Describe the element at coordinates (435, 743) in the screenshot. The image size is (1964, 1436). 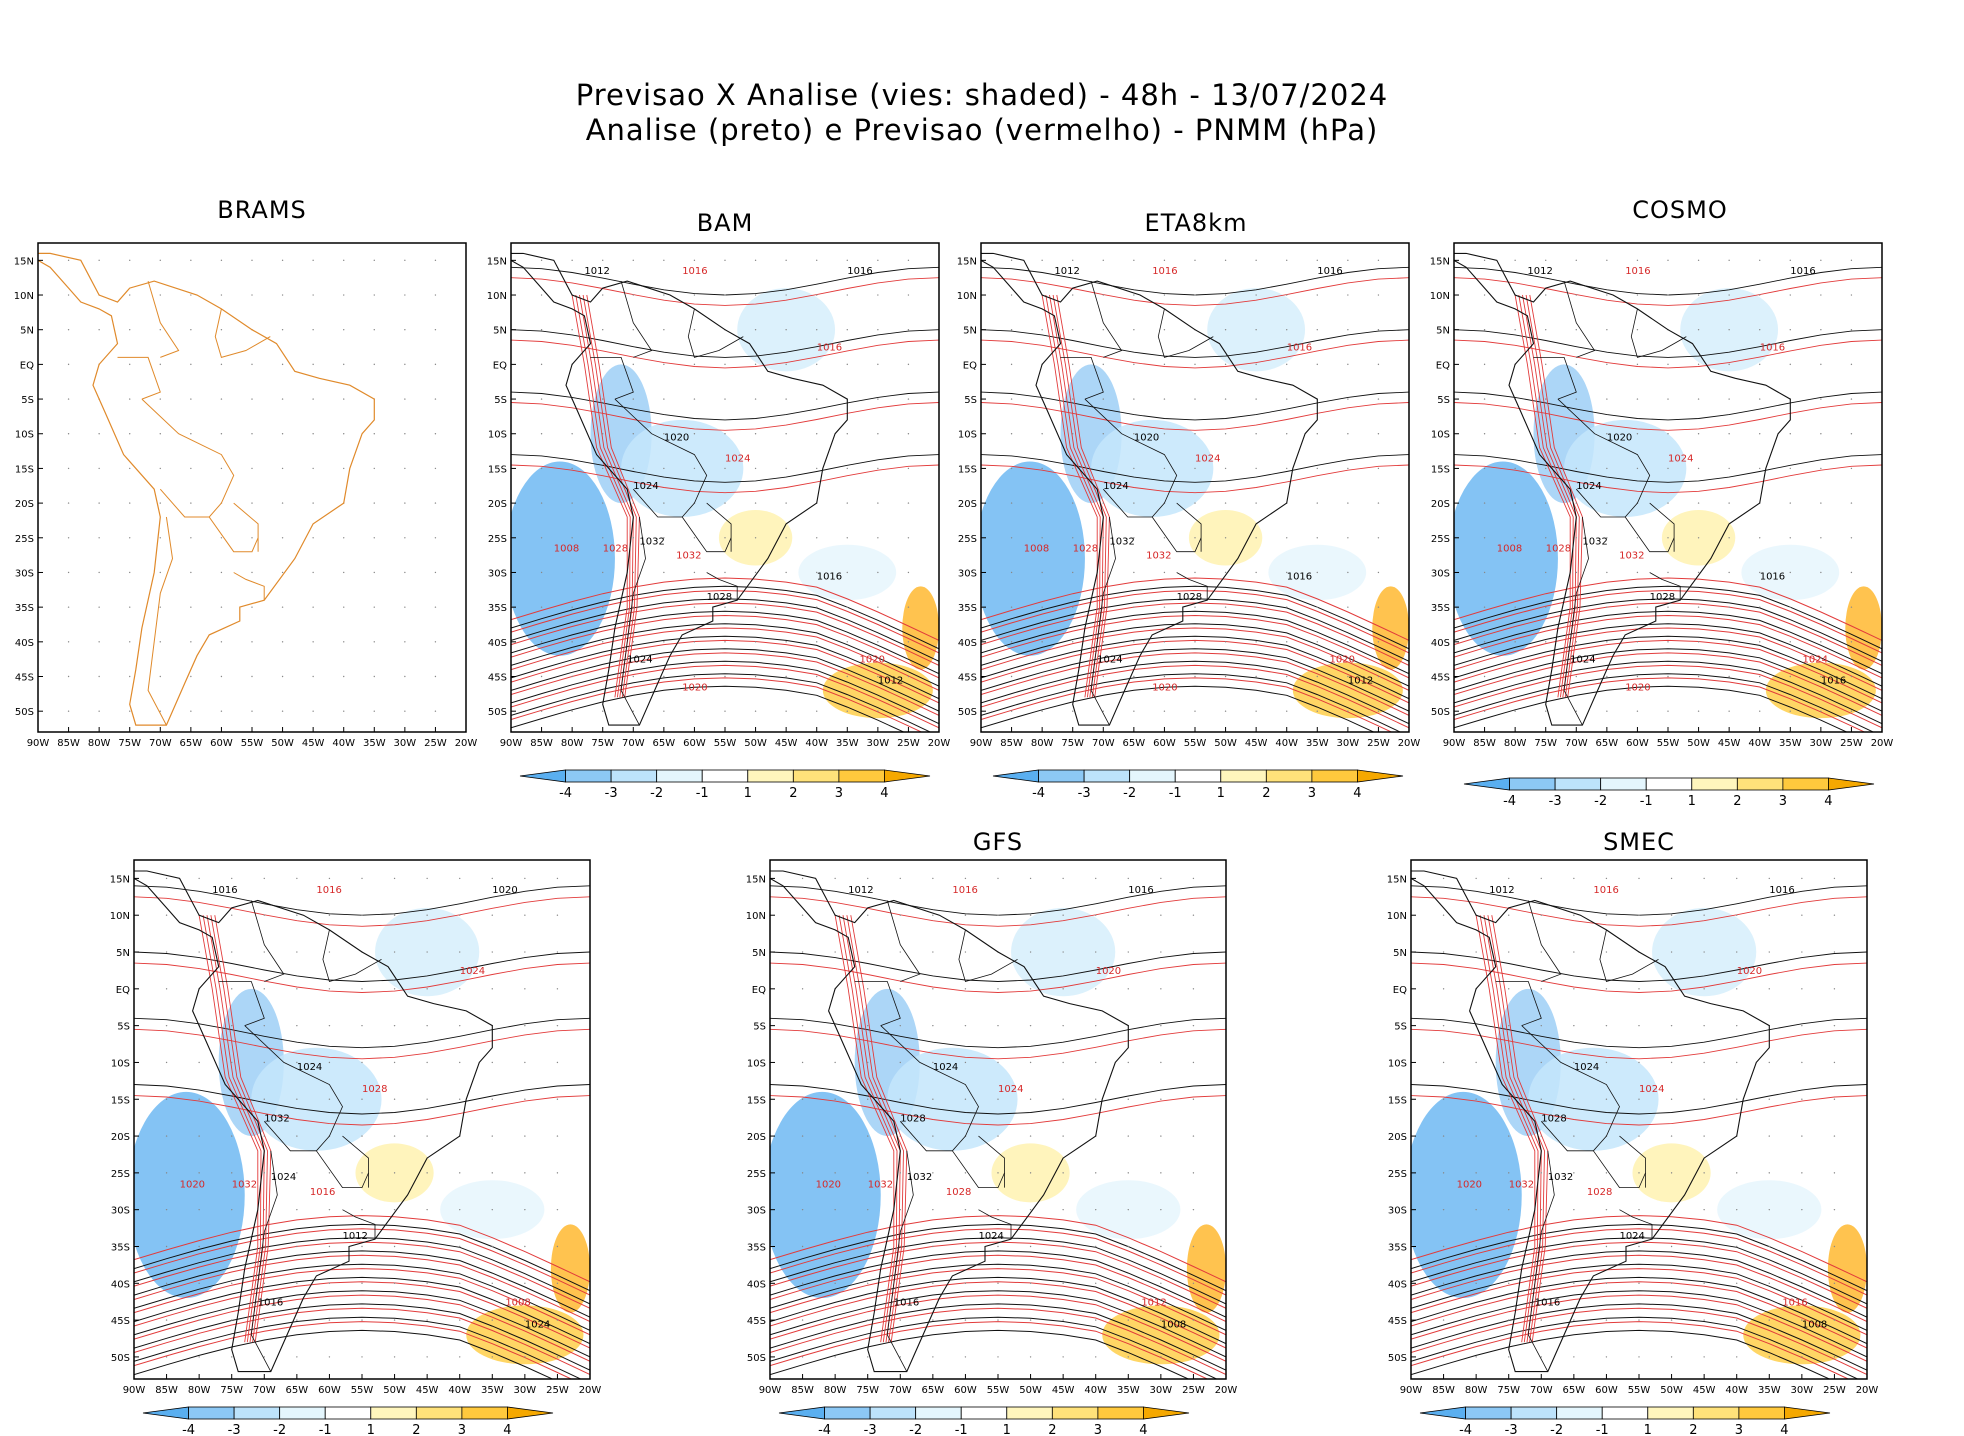
I see `lon-tick-label: 25W` at that location.